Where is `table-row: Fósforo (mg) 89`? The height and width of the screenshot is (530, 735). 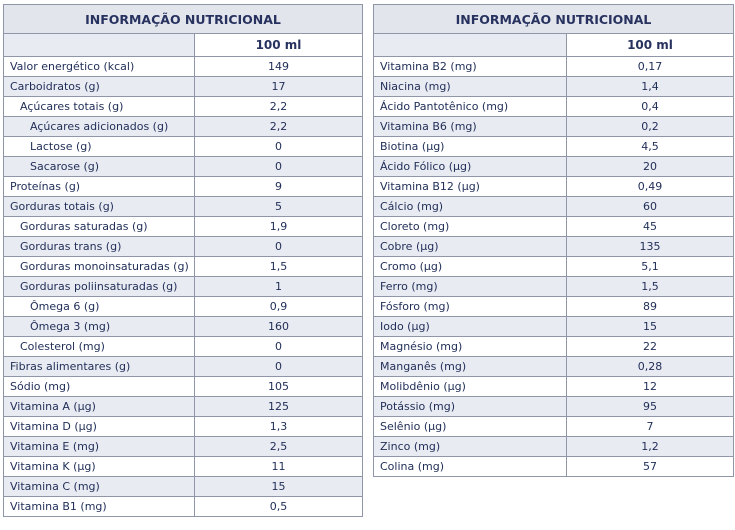 table-row: Fósforo (mg) 89 is located at coordinates (553, 306).